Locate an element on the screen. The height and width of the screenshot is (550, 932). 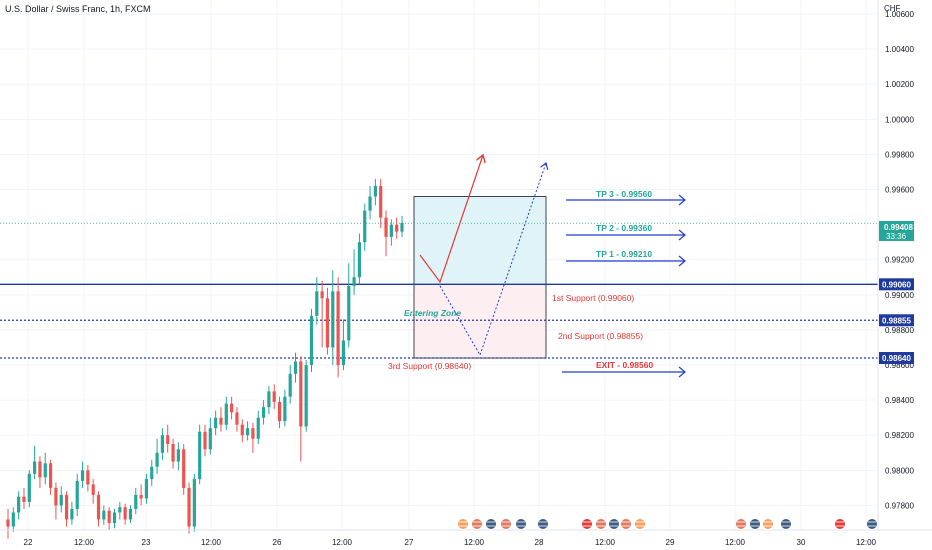
support3-label: 3rd Support (0.98640) is located at coordinates (429, 366).